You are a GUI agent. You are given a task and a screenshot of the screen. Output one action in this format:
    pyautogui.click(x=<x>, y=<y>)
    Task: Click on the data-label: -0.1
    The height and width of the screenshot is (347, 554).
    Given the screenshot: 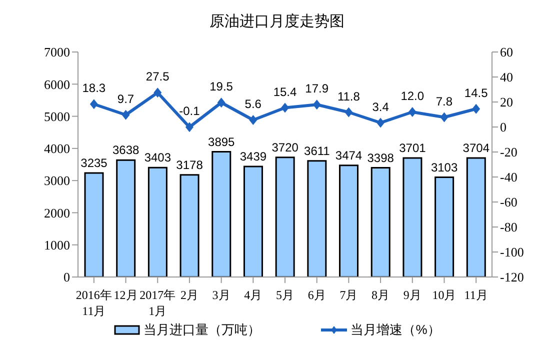 What is the action you would take?
    pyautogui.click(x=189, y=111)
    